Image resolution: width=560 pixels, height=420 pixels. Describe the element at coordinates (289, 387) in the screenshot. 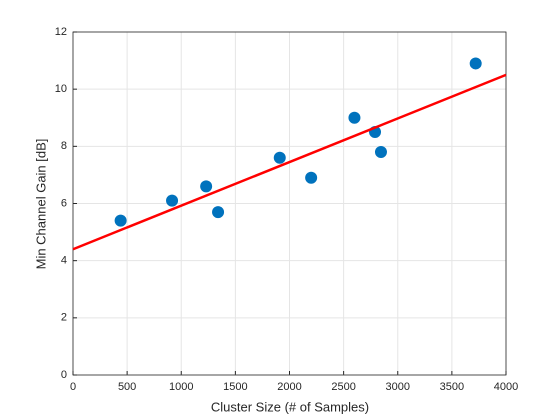

I see `x-tick-label: 2000` at that location.